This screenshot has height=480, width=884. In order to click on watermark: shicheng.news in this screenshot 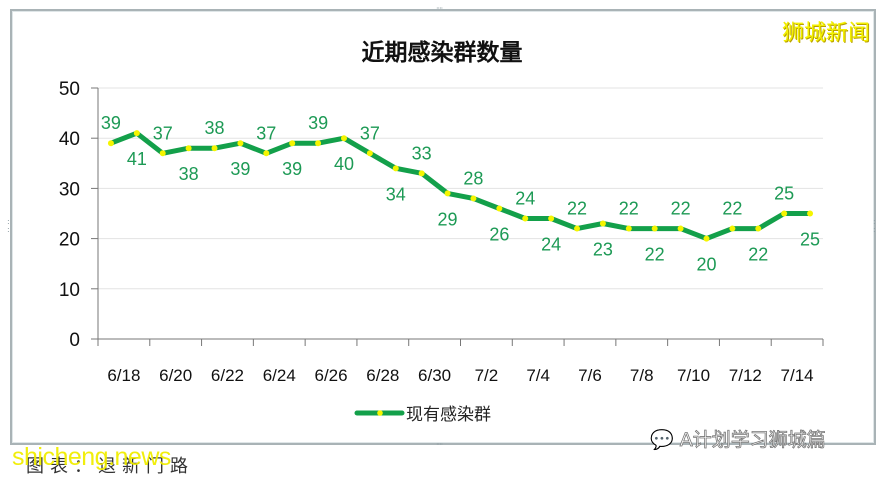, I will do `click(91, 457)`.